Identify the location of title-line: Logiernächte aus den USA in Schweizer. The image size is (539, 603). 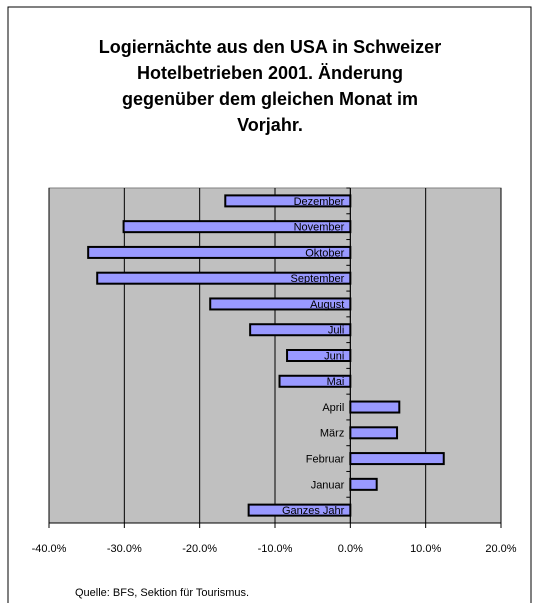
(270, 47).